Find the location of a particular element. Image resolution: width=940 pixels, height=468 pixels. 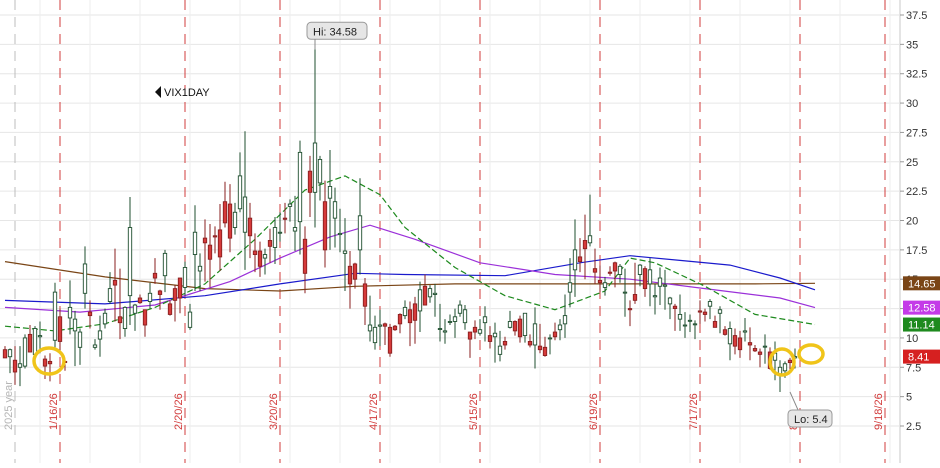

y-tick-label-0: 2.5 is located at coordinates (913, 427).